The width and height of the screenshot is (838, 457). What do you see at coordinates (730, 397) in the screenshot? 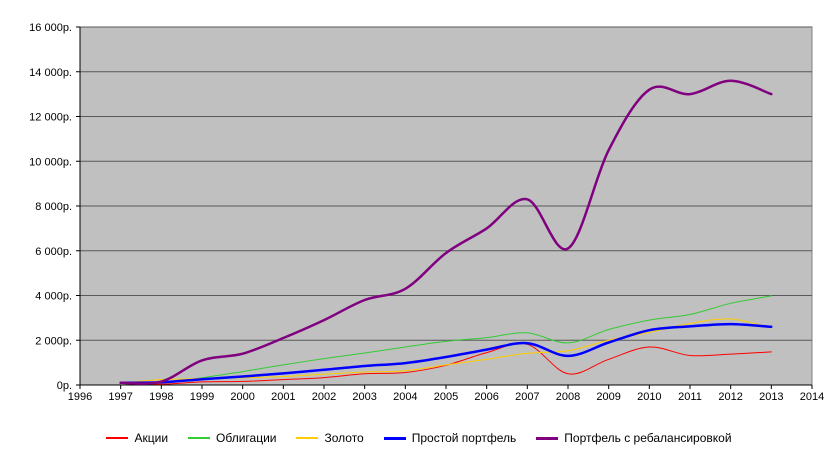
I see `x-axis-tick-label: 2012` at bounding box center [730, 397].